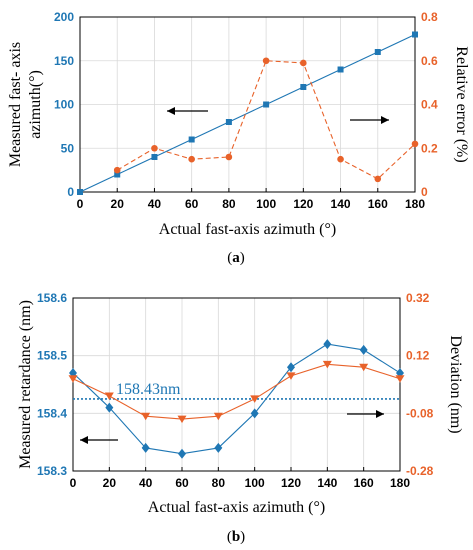 The width and height of the screenshot is (473, 550). I want to click on panel-b-x-tick-label: 60, so click(182, 483).